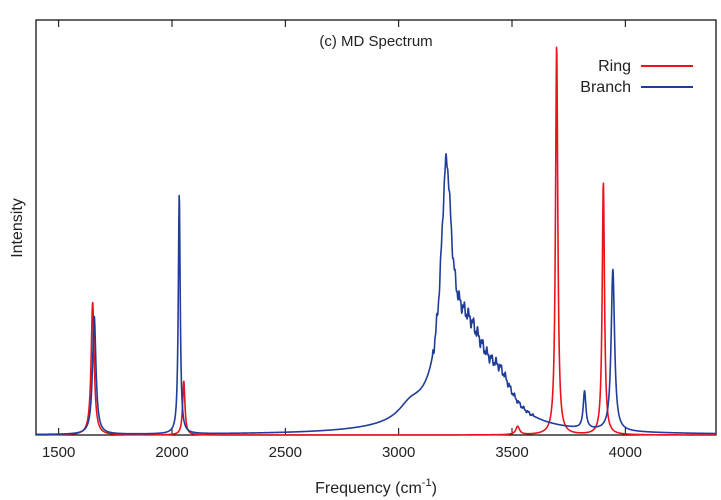 The height and width of the screenshot is (500, 721). What do you see at coordinates (17, 228) in the screenshot?
I see `y-axis-label: Intensity` at bounding box center [17, 228].